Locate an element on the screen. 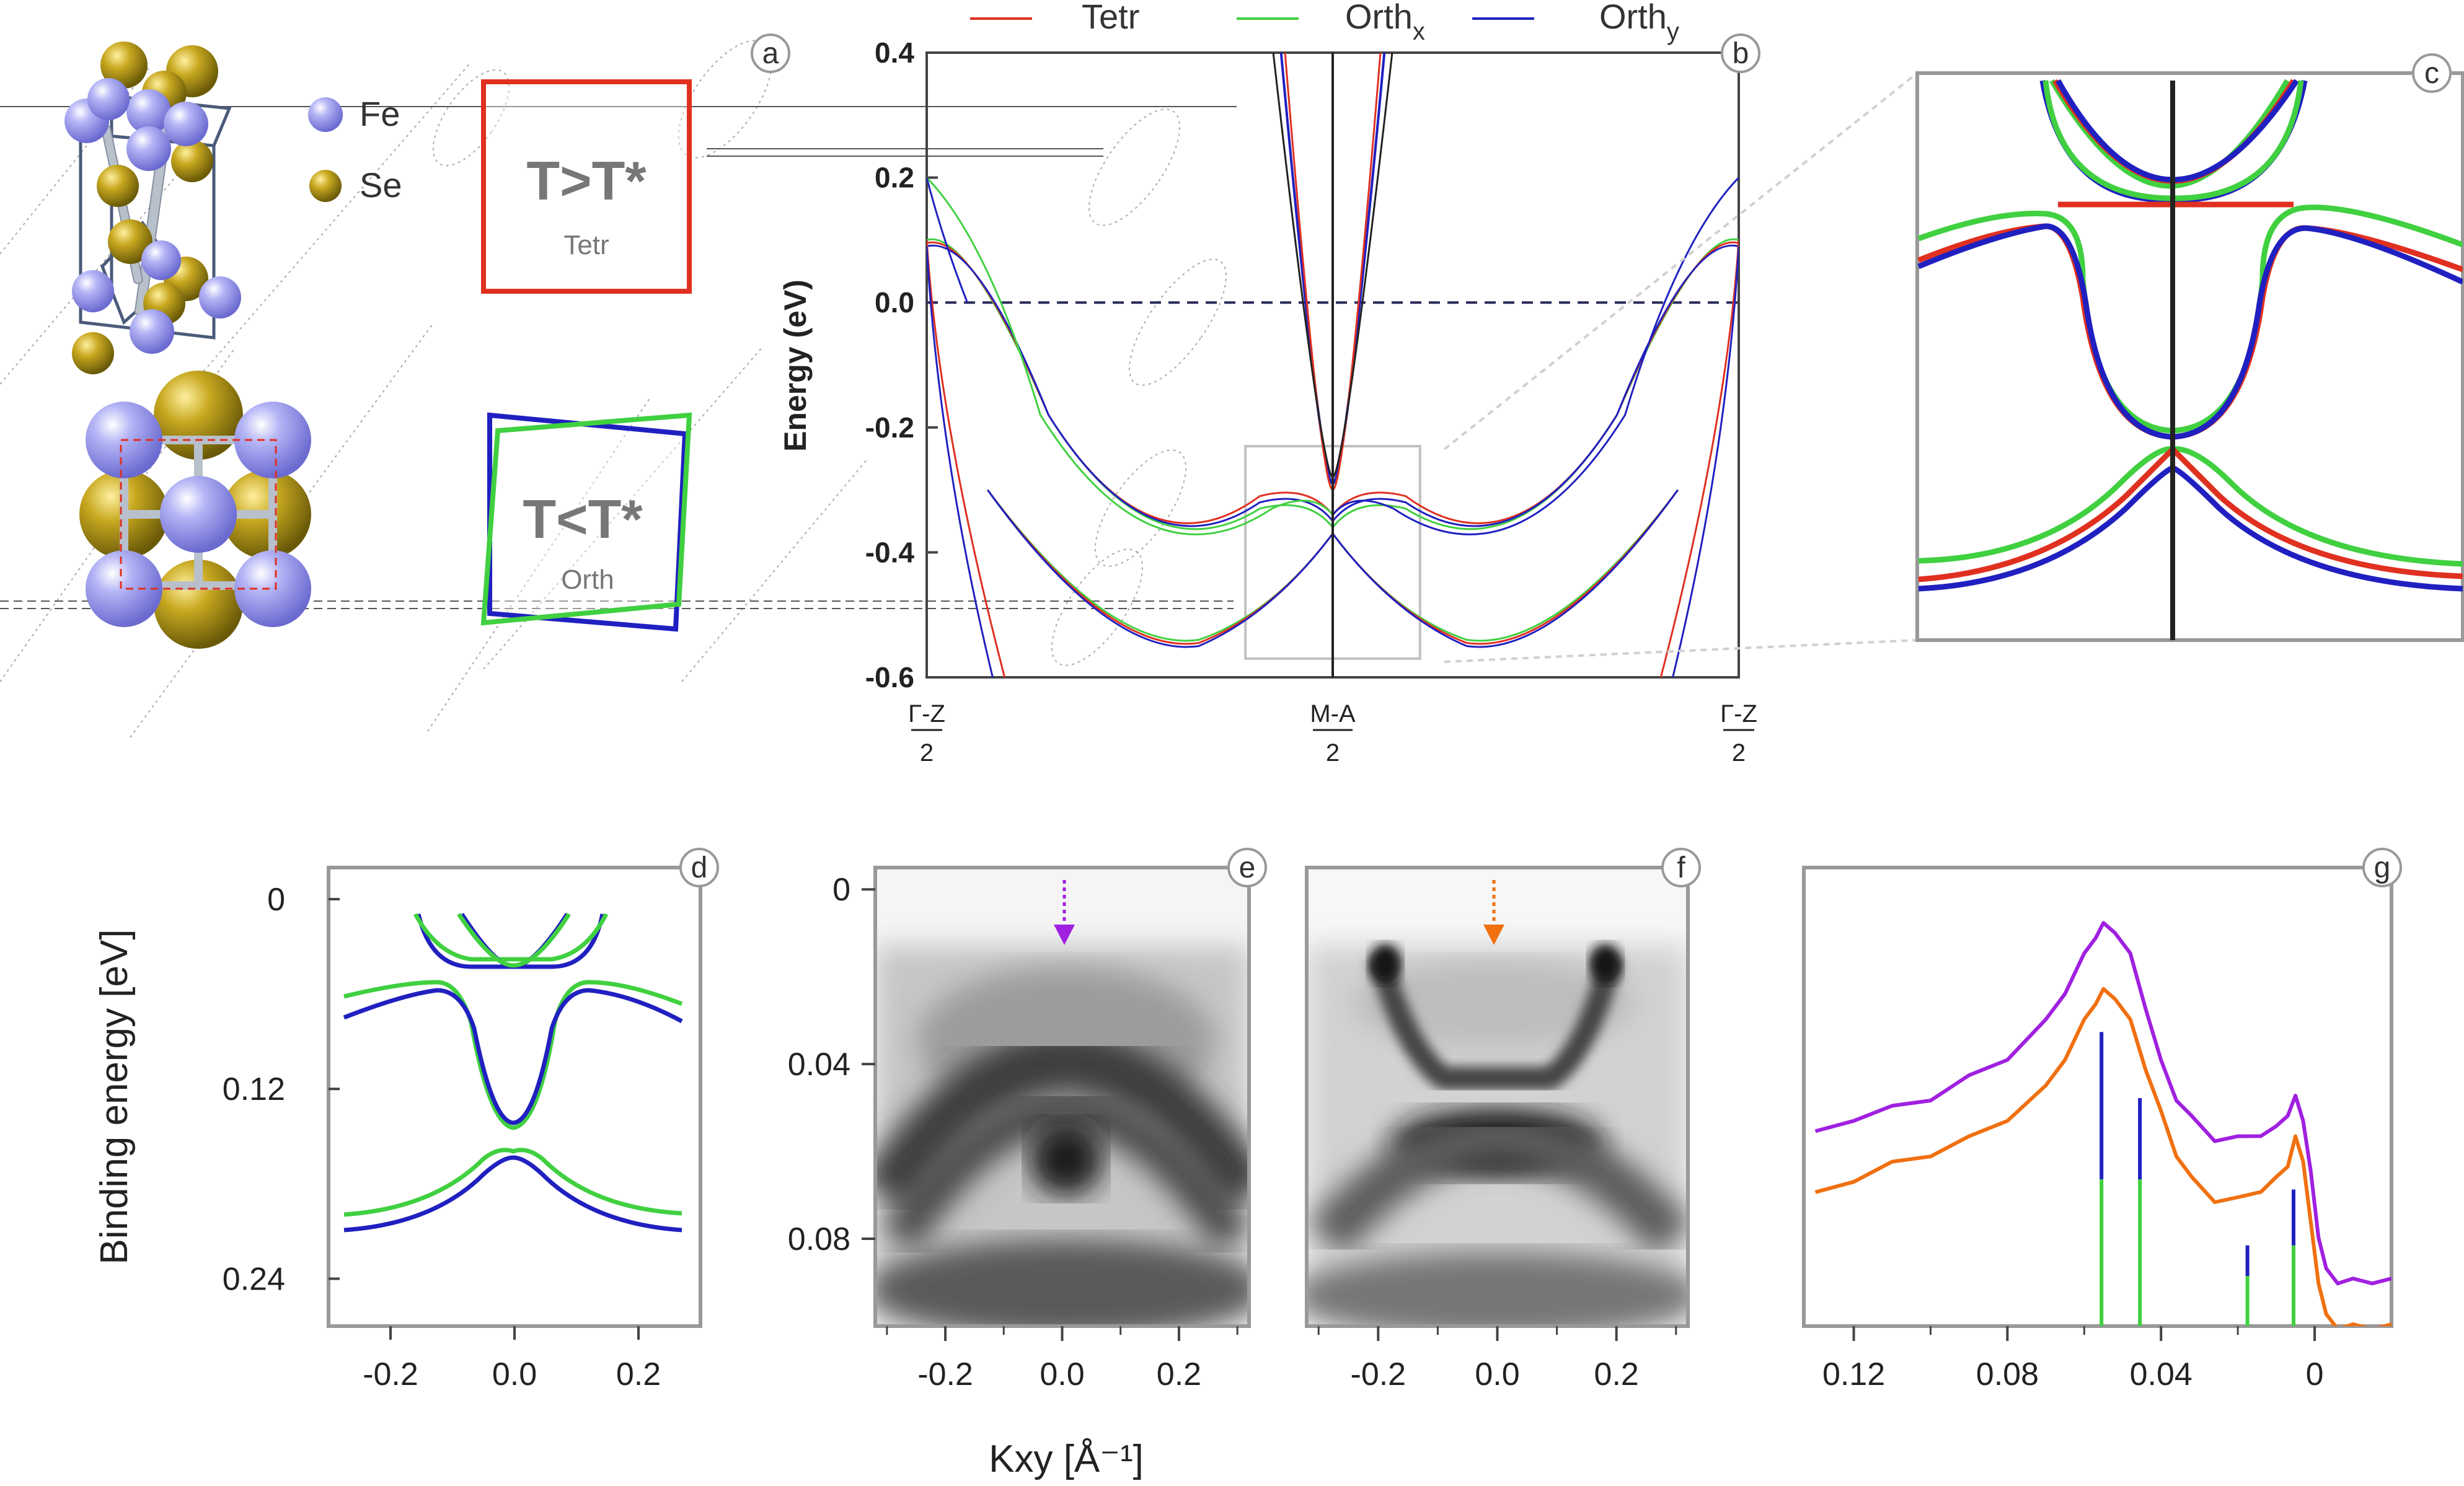  panel-e-xlabel: Kxy [Å⁻¹] is located at coordinates (1066, 1459).